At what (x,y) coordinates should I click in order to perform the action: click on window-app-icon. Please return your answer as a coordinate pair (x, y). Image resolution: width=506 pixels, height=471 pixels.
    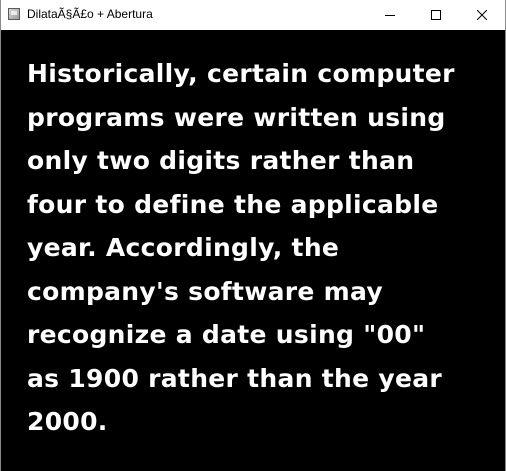
    Looking at the image, I should click on (14, 14).